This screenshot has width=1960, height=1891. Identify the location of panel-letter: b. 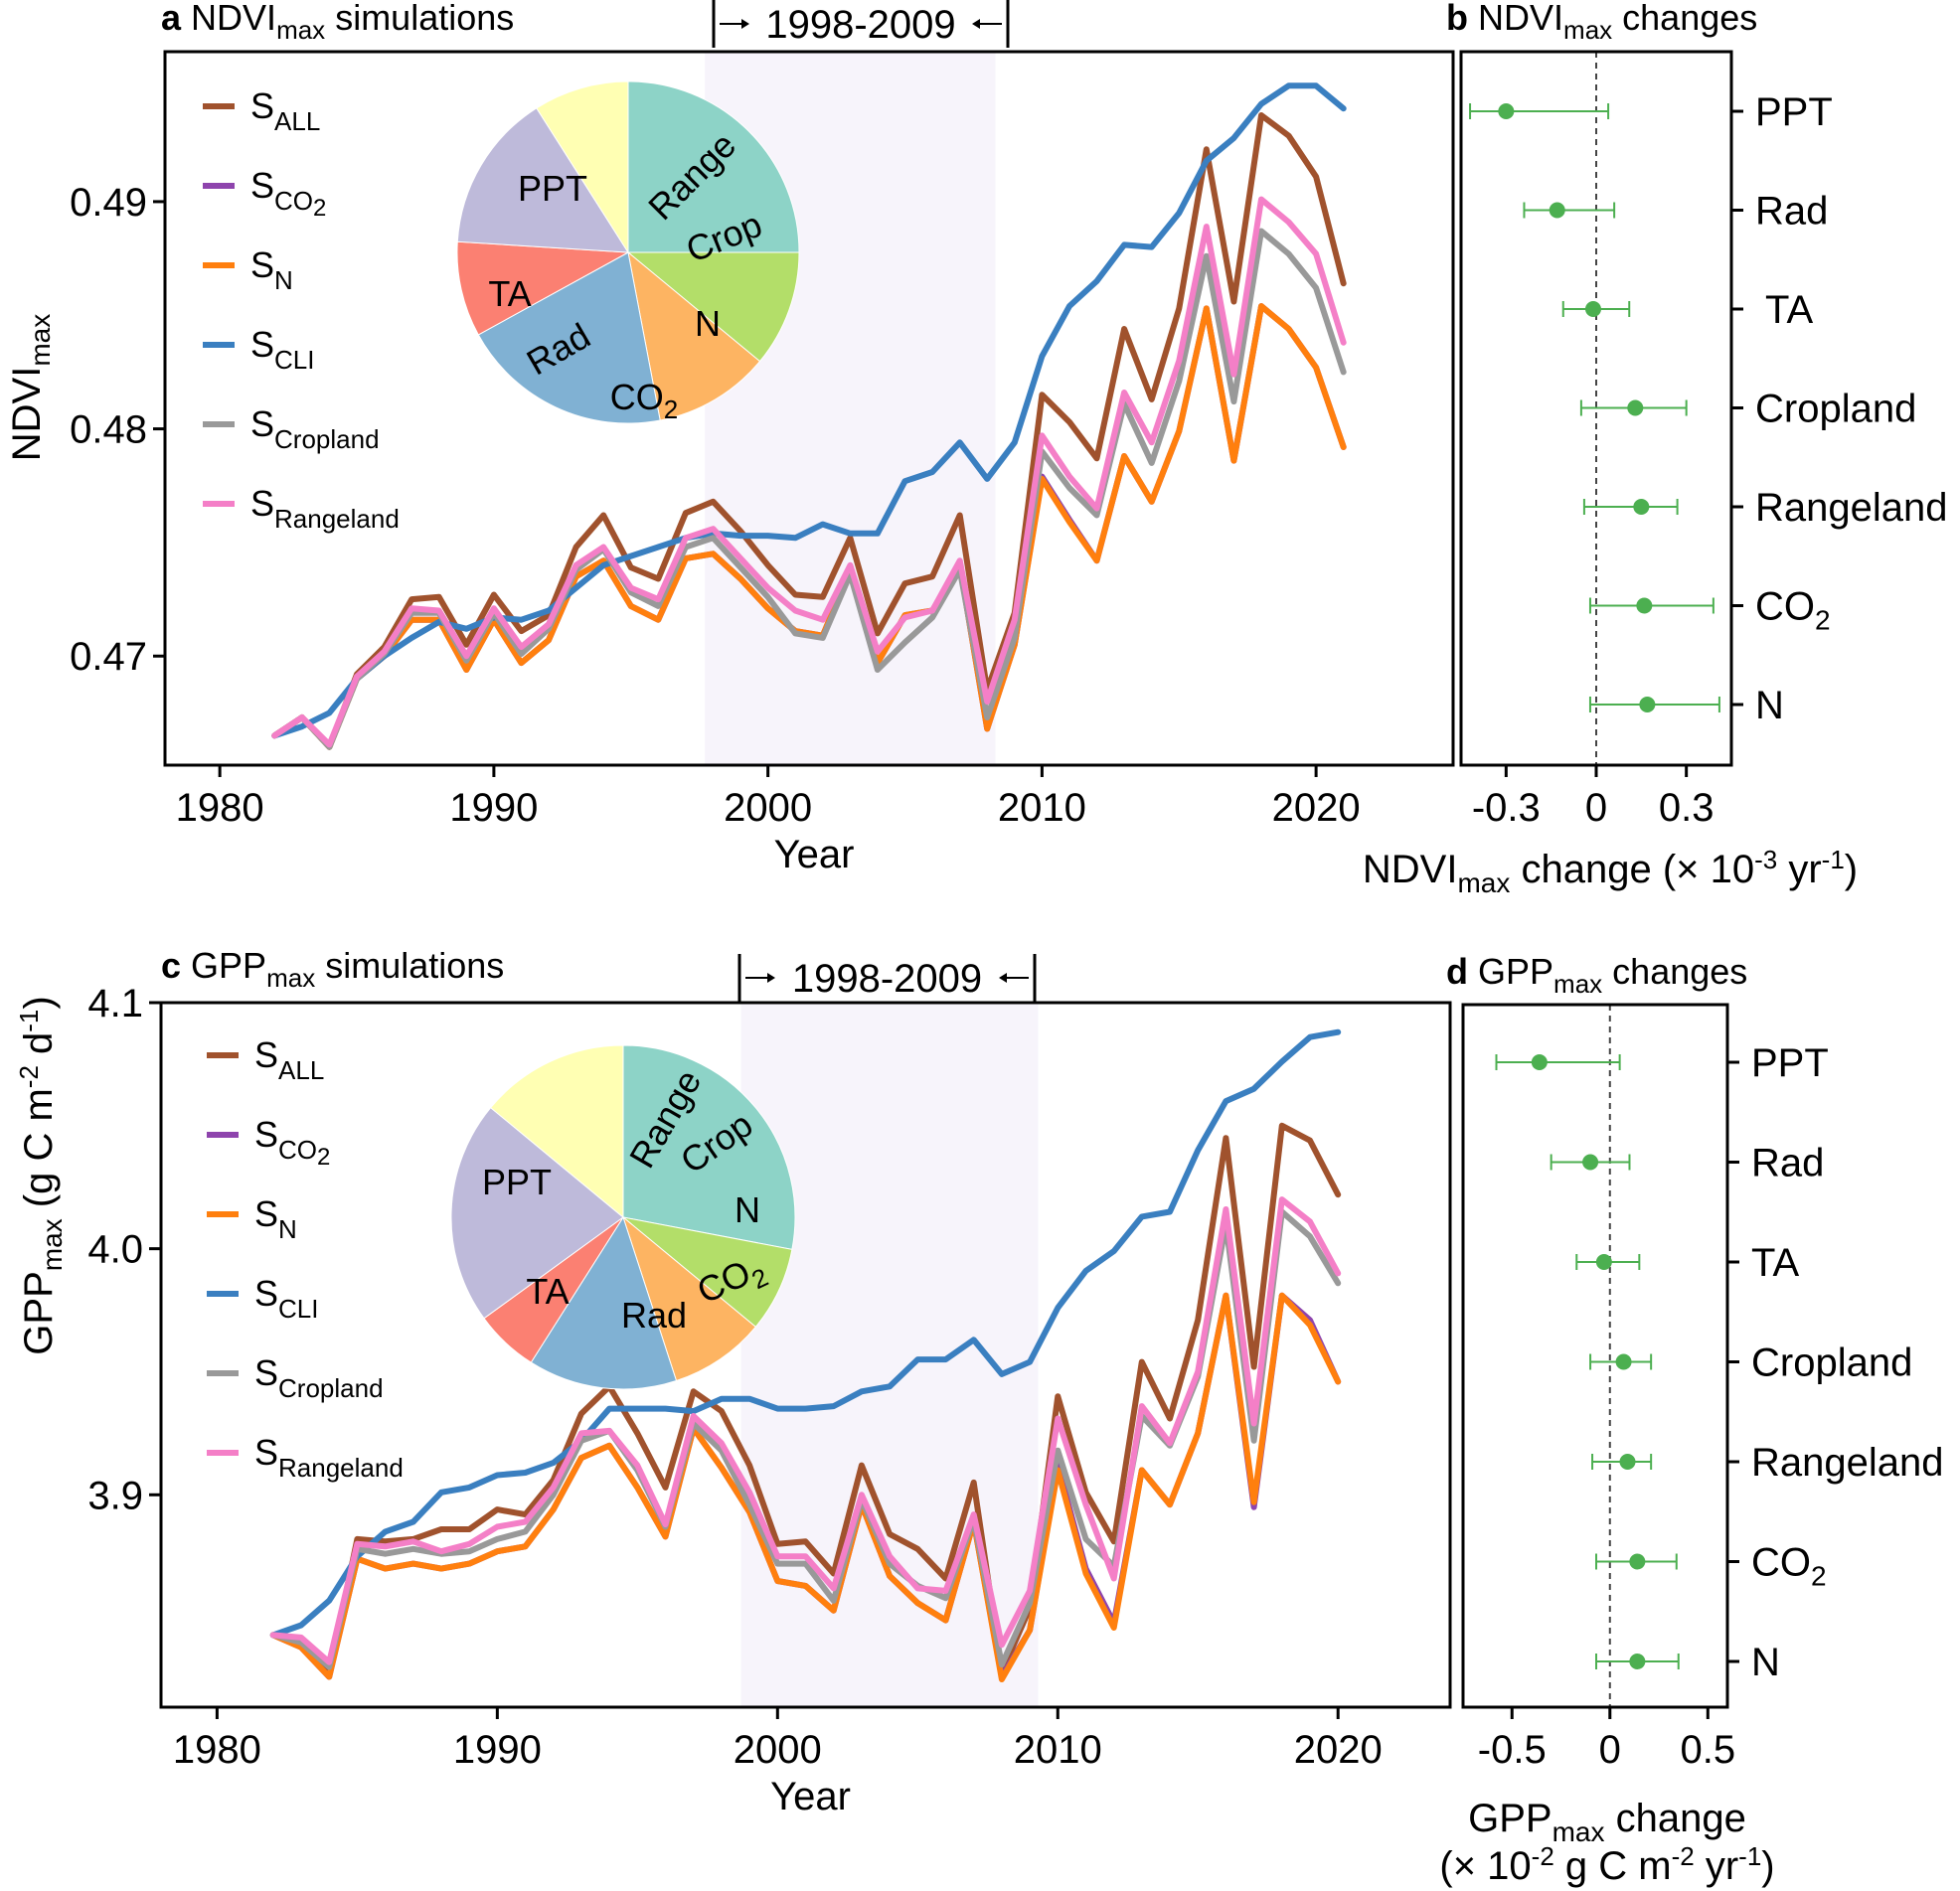
(1457, 19).